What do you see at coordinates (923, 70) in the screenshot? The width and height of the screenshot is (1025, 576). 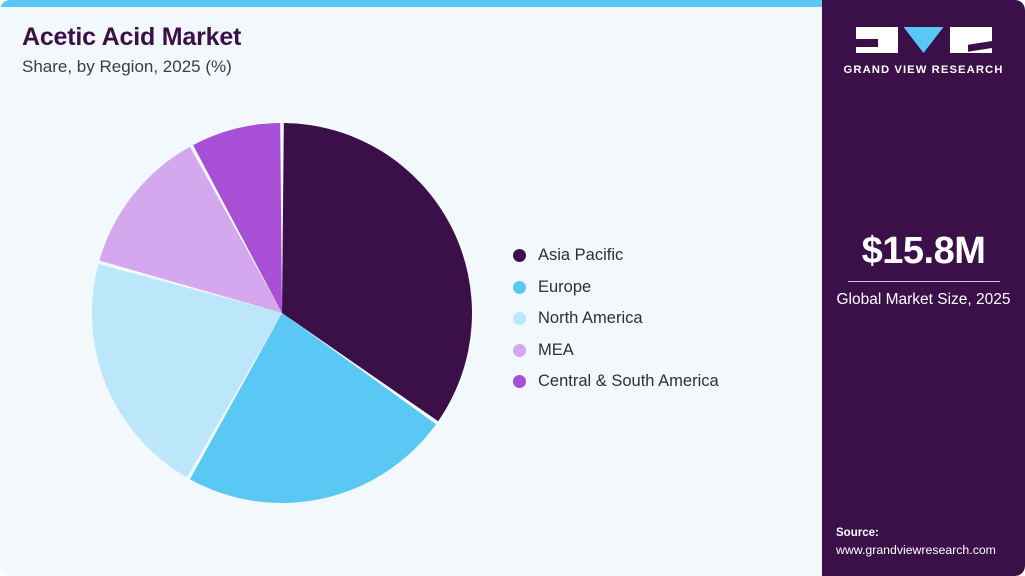 I see `brand-name: GRAND VIEW RESEARCH` at bounding box center [923, 70].